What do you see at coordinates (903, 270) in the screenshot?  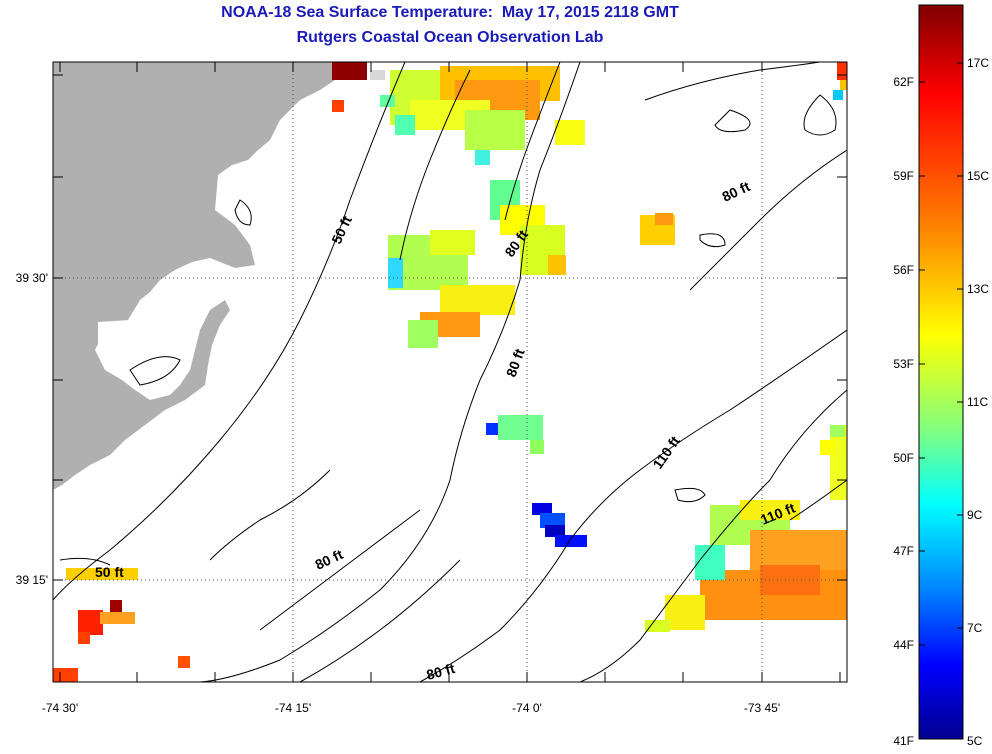 I see `colorbar-f-label: 56F` at bounding box center [903, 270].